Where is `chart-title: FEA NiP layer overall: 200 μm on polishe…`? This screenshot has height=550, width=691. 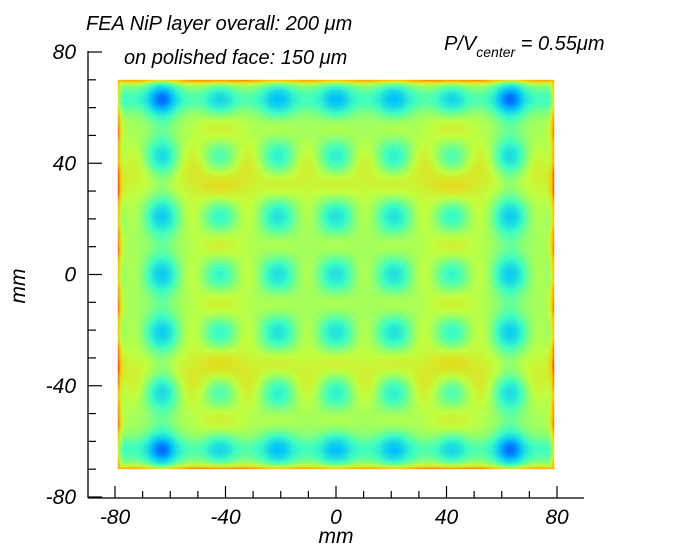
chart-title: FEA NiP layer overall: 200 μm on polishe… is located at coordinates (219, 41).